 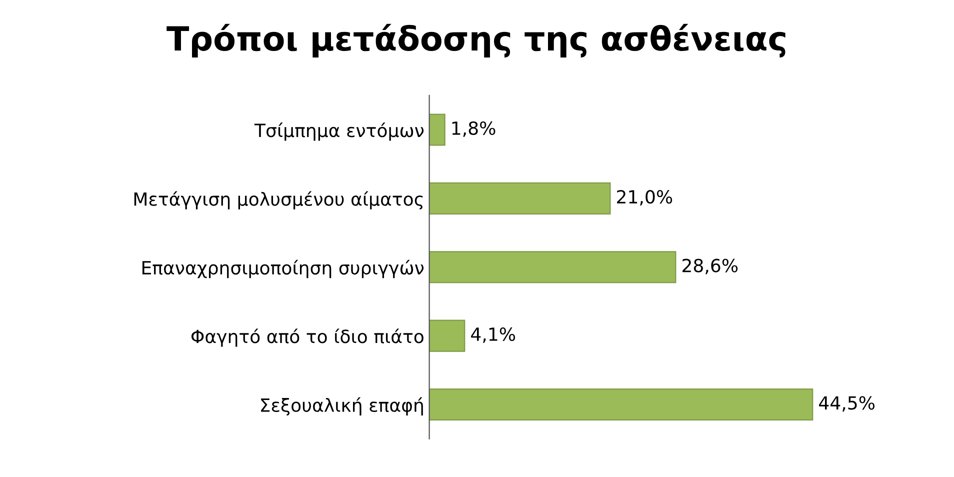 I want to click on data-label: 1,8%, so click(x=474, y=129).